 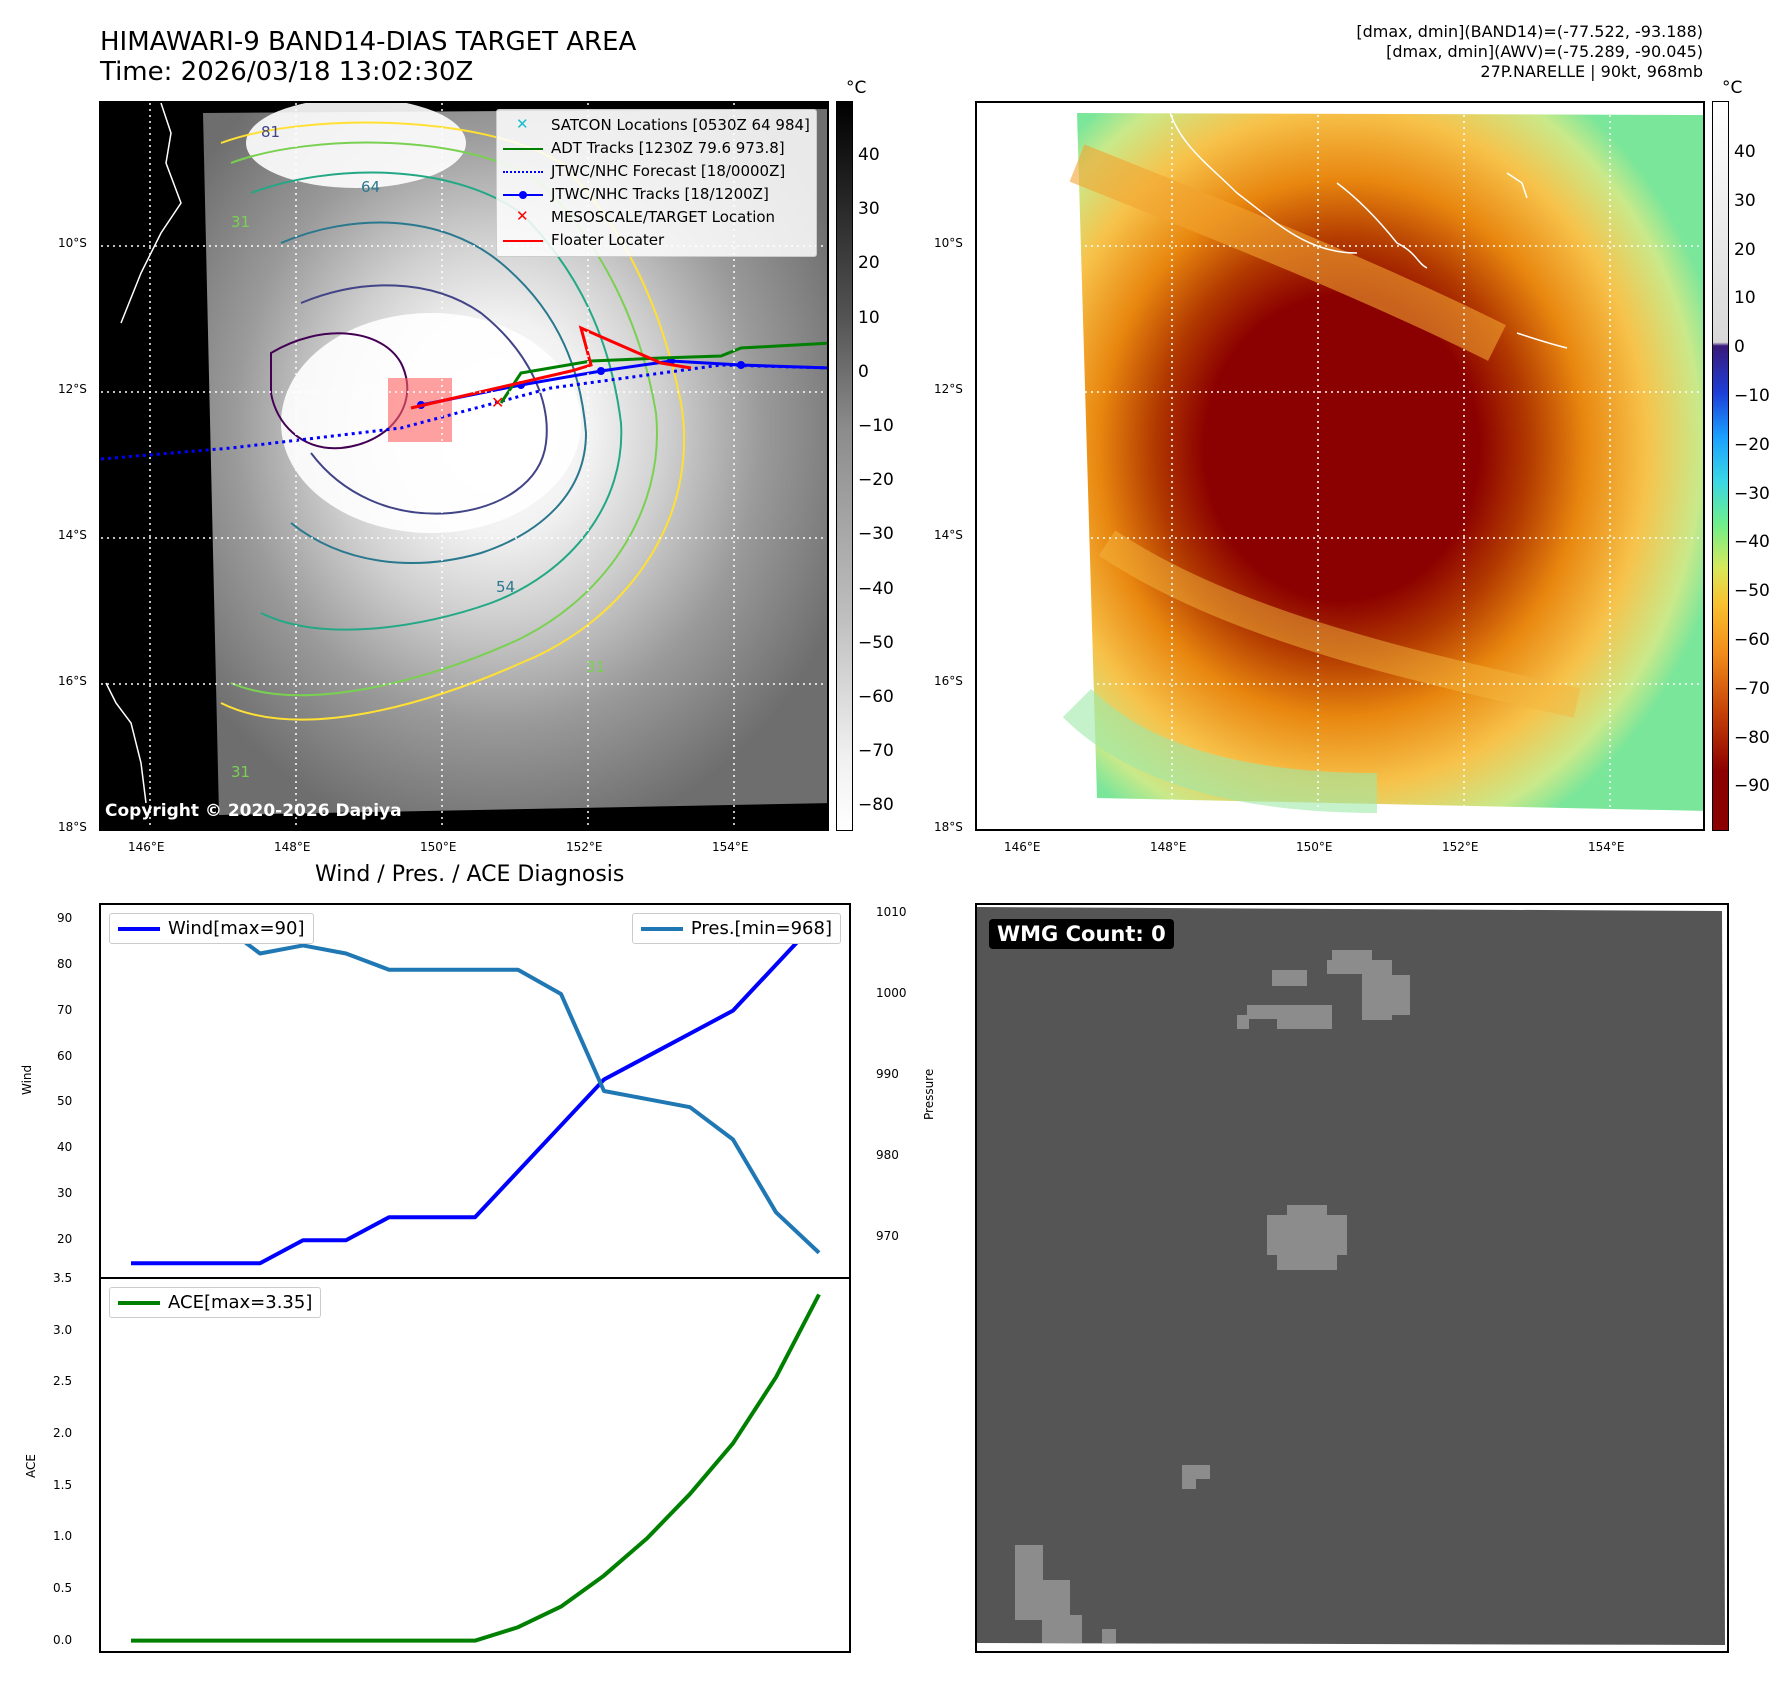 I want to click on contour-label: 54, so click(x=506, y=587).